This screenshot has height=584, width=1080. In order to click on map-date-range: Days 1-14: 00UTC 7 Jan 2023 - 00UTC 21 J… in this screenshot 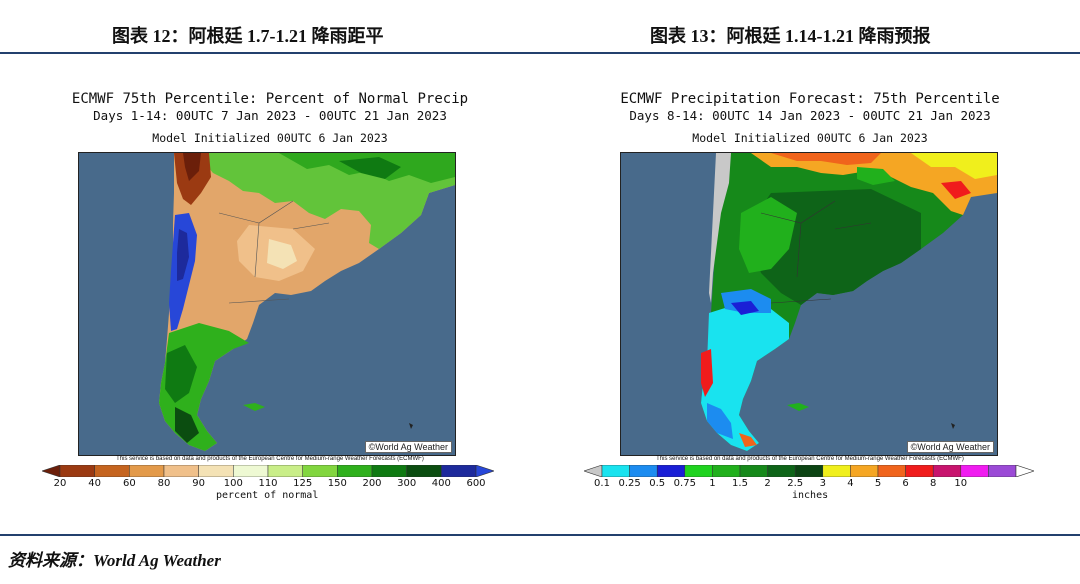, I will do `click(270, 115)`.